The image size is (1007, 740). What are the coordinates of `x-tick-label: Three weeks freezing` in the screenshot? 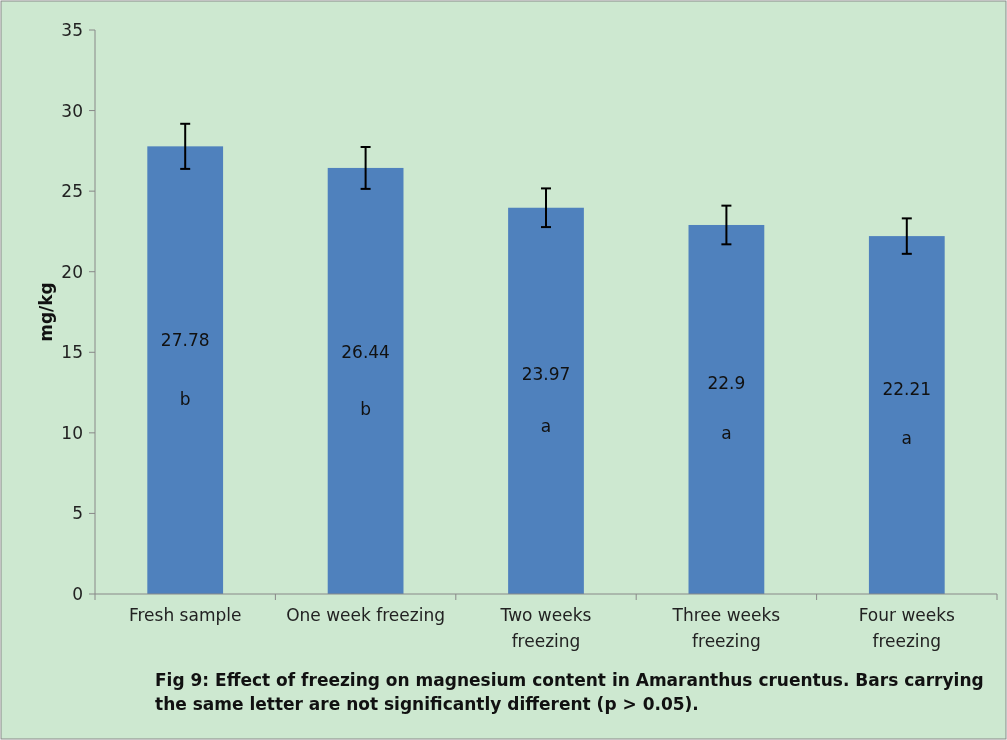 It's located at (726, 628).